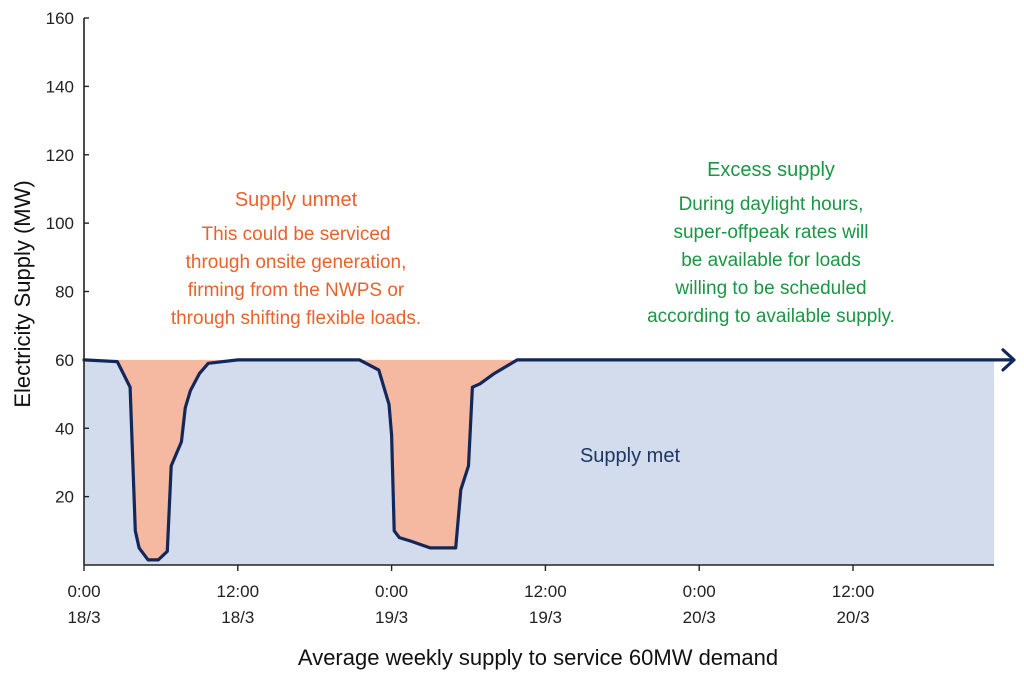 Image resolution: width=1024 pixels, height=683 pixels. What do you see at coordinates (60, 18) in the screenshot?
I see `y-tick-label: 160` at bounding box center [60, 18].